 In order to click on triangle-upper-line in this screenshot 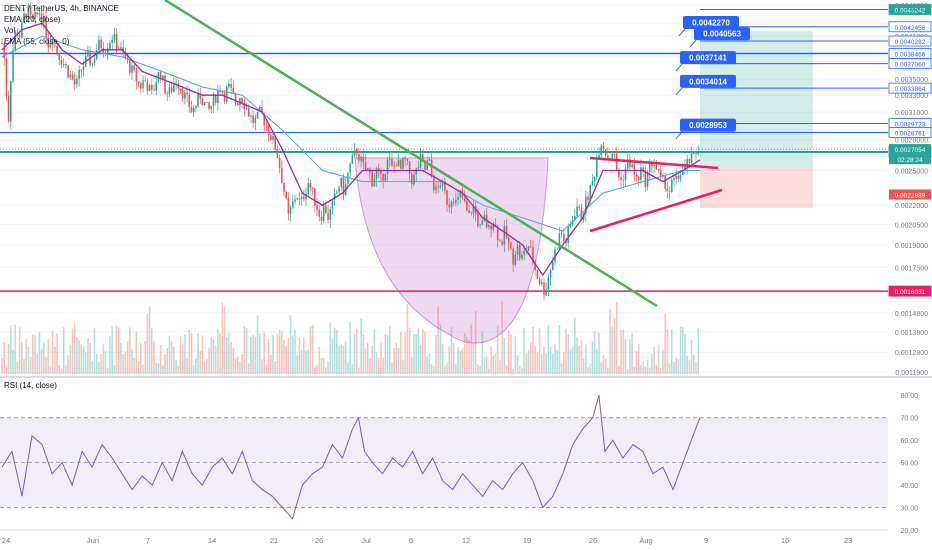, I will do `click(654, 163)`.